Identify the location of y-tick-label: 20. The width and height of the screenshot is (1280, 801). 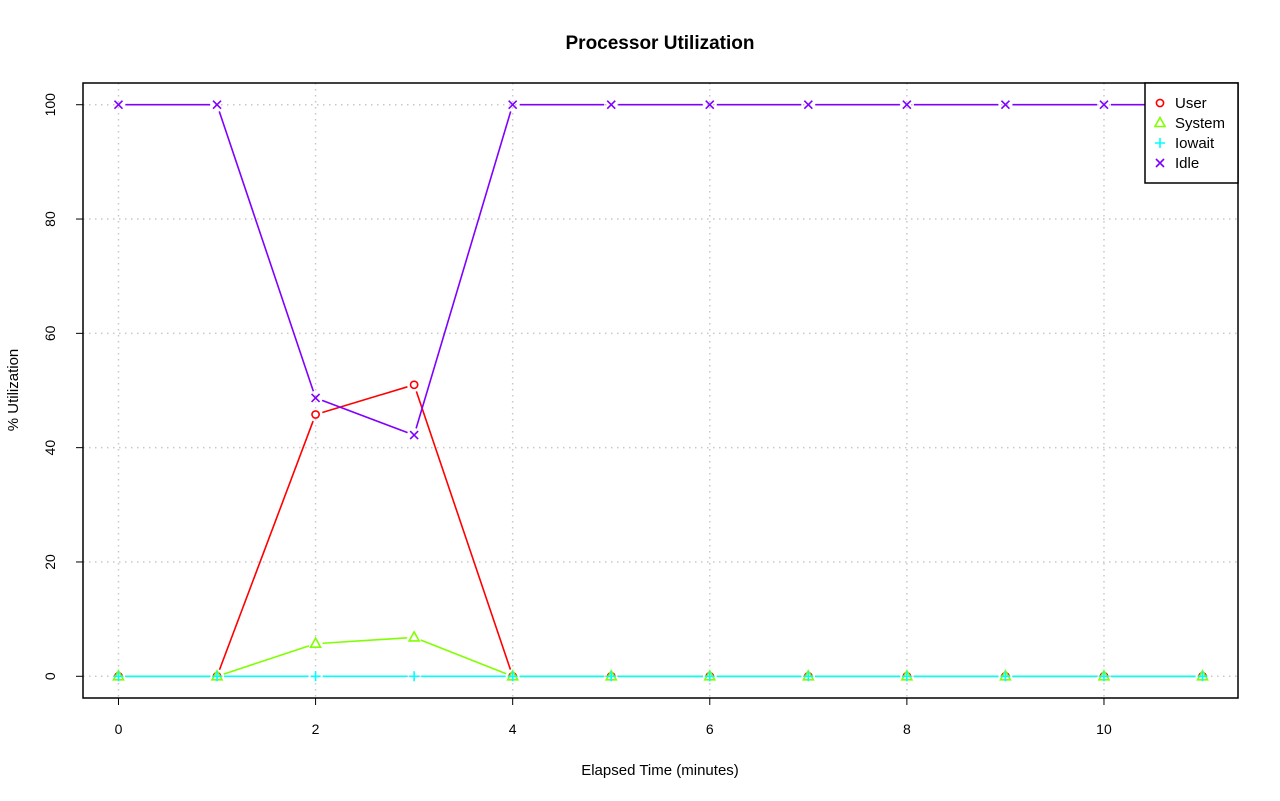
(50, 562).